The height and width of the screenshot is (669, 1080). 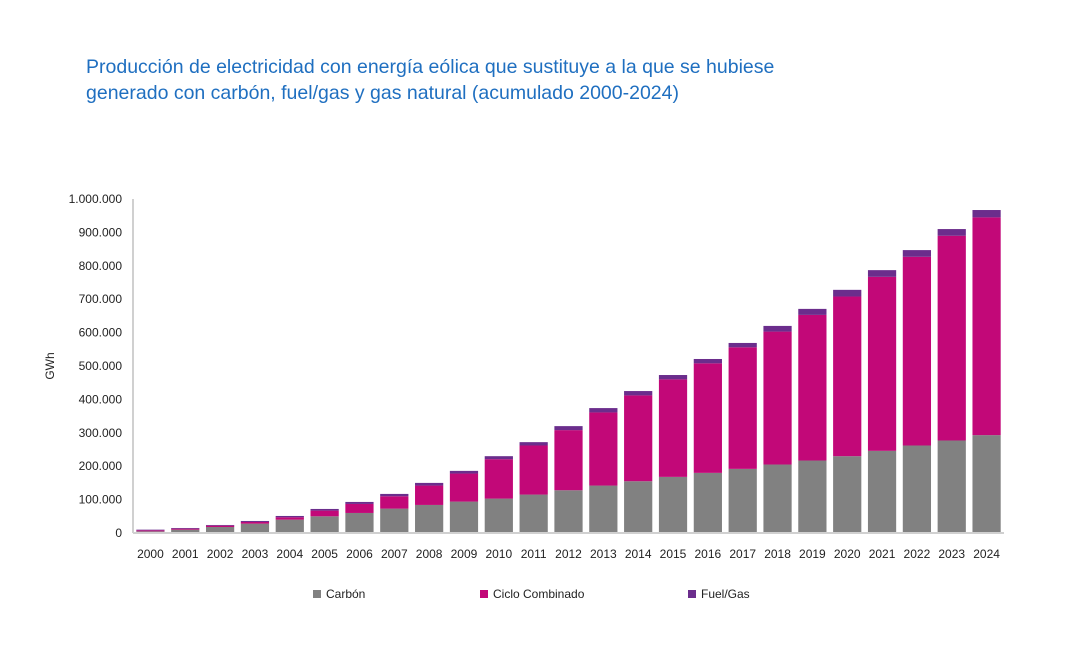 I want to click on bar-fuel-gas-2002, so click(x=220, y=525).